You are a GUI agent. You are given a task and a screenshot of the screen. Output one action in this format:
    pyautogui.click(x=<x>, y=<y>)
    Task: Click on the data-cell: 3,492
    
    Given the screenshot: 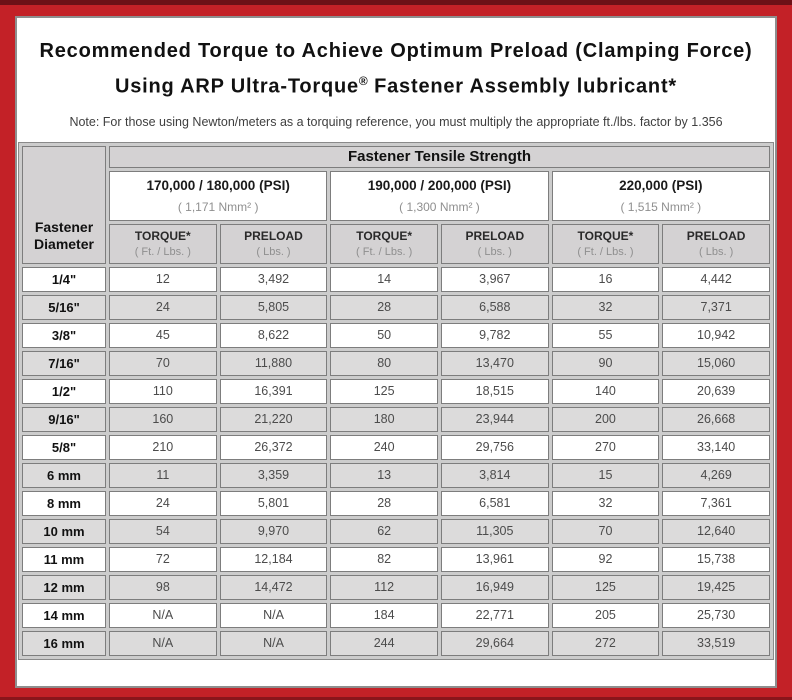 What is the action you would take?
    pyautogui.click(x=273, y=279)
    